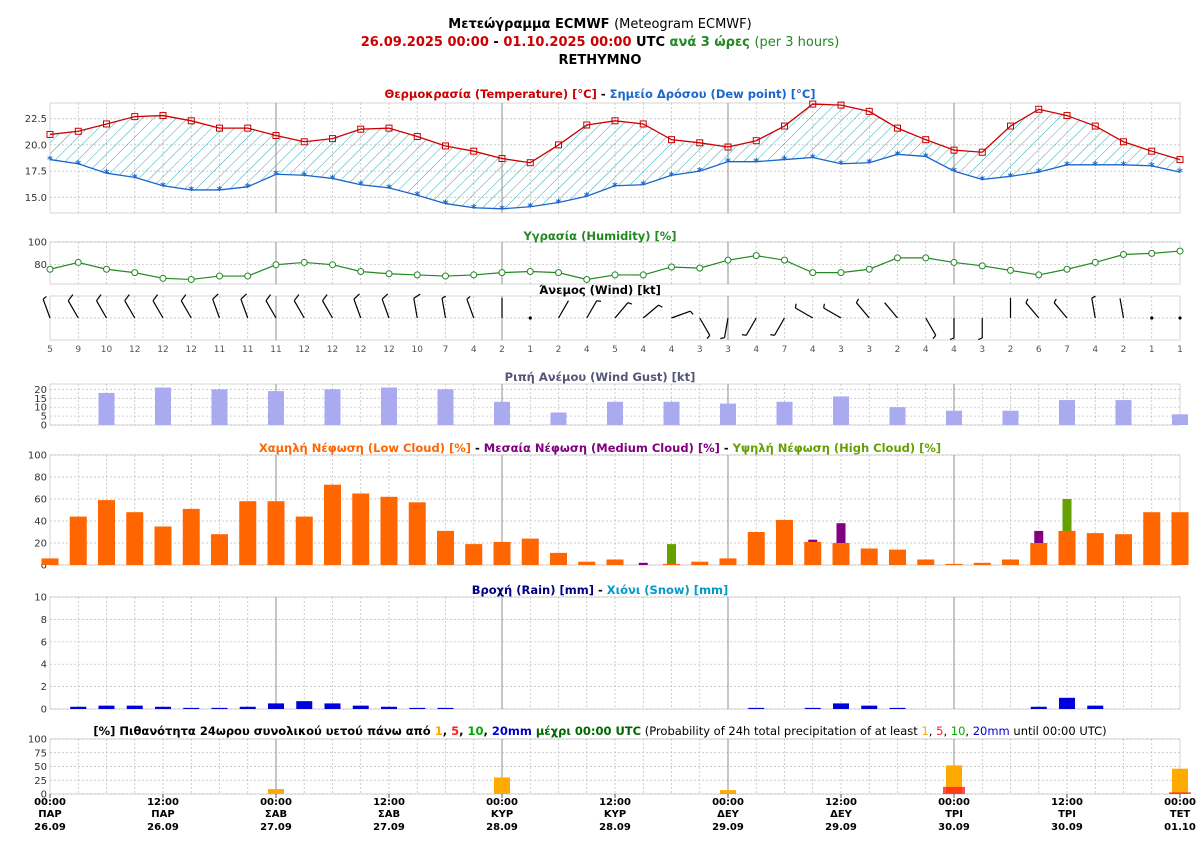  I want to click on probability-title-part: ,, so click(968, 731).